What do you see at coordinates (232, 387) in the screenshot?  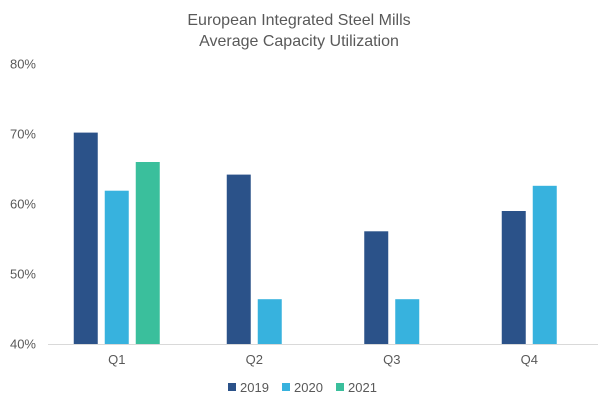 I see `legend-swatch-2019` at bounding box center [232, 387].